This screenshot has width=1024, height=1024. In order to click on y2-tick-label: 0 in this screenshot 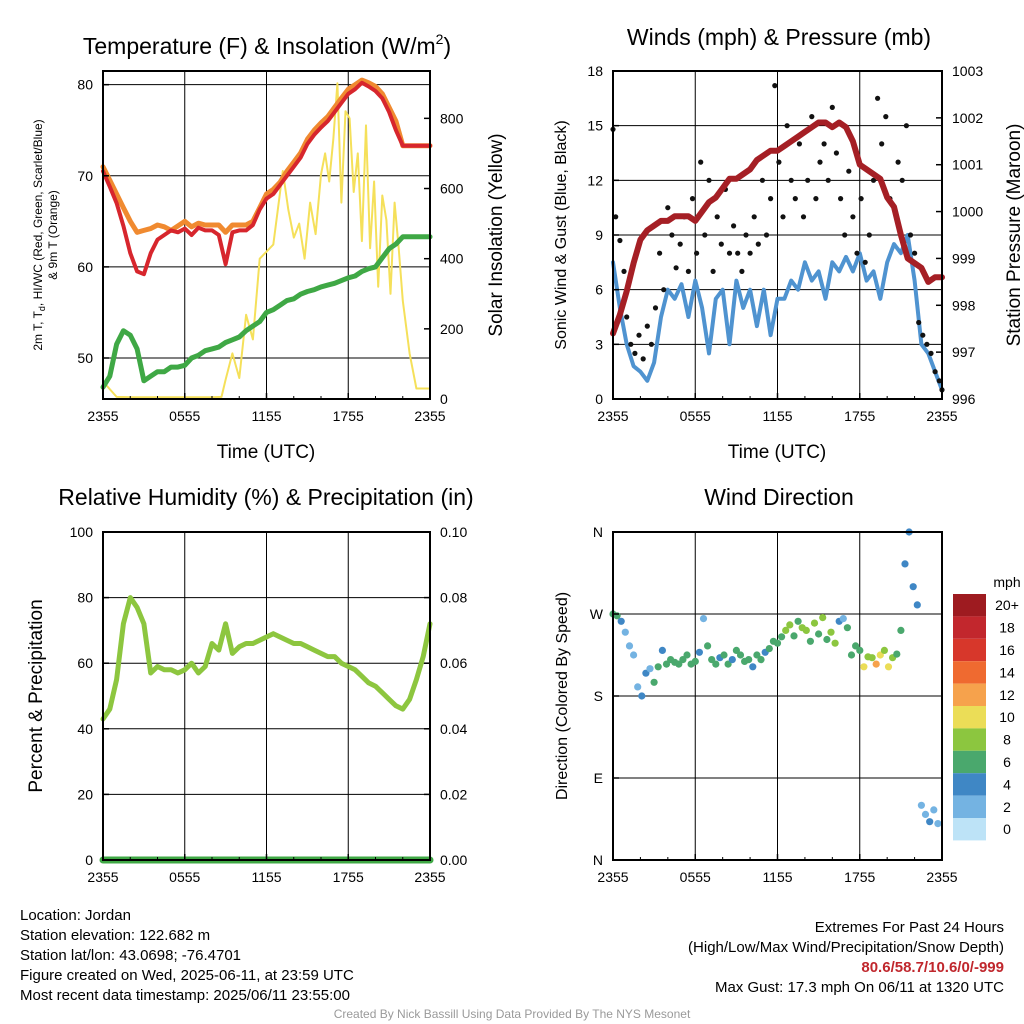, I will do `click(444, 399)`.